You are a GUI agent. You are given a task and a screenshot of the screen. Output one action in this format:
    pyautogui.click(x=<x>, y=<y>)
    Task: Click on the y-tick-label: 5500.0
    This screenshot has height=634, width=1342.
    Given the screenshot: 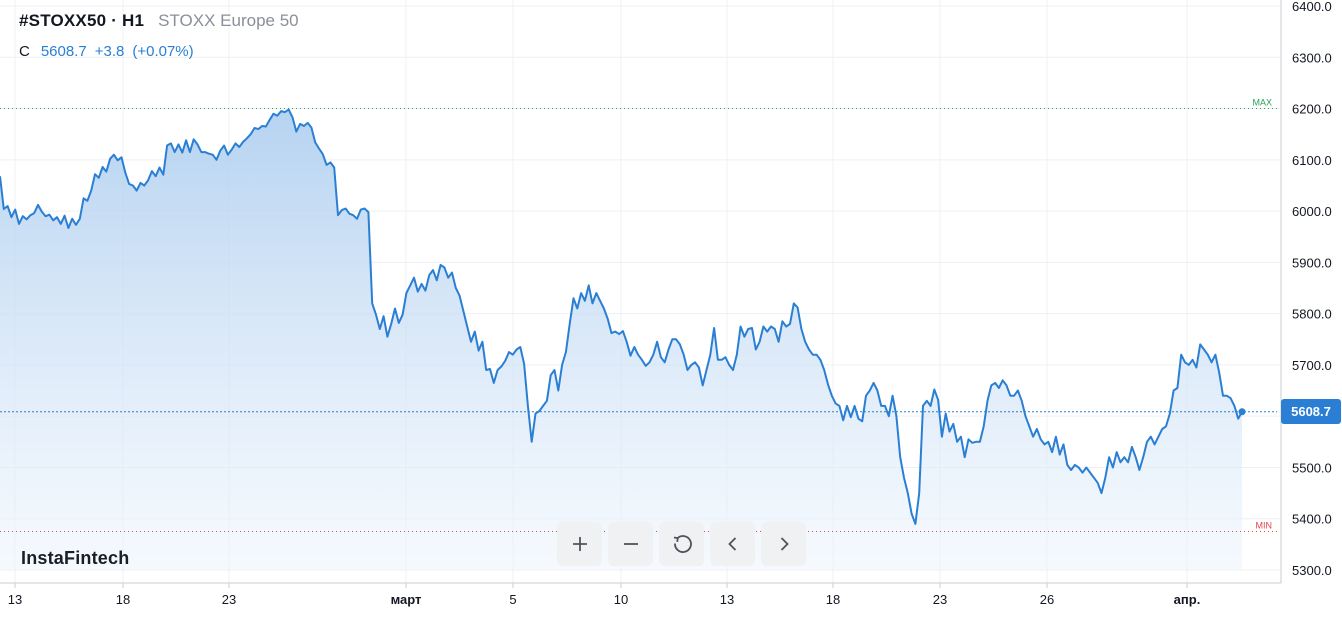 What is the action you would take?
    pyautogui.click(x=1312, y=467)
    